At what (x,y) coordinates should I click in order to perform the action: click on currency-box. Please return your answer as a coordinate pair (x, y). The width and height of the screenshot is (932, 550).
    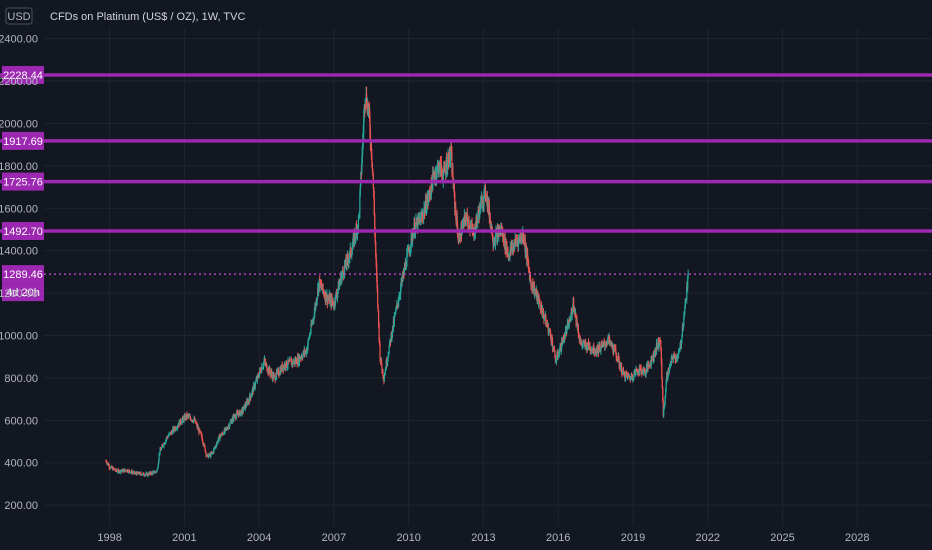
    Looking at the image, I should click on (19, 16).